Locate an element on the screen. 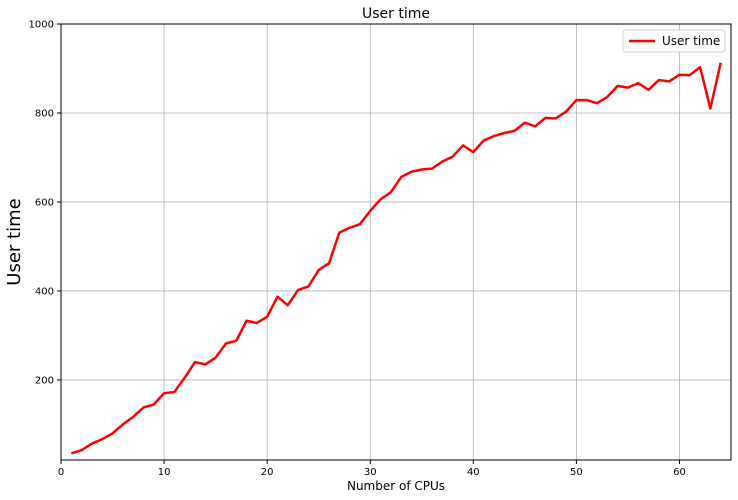  y-axis-ticks: 200 400 600 800 1000 is located at coordinates (45, 203).